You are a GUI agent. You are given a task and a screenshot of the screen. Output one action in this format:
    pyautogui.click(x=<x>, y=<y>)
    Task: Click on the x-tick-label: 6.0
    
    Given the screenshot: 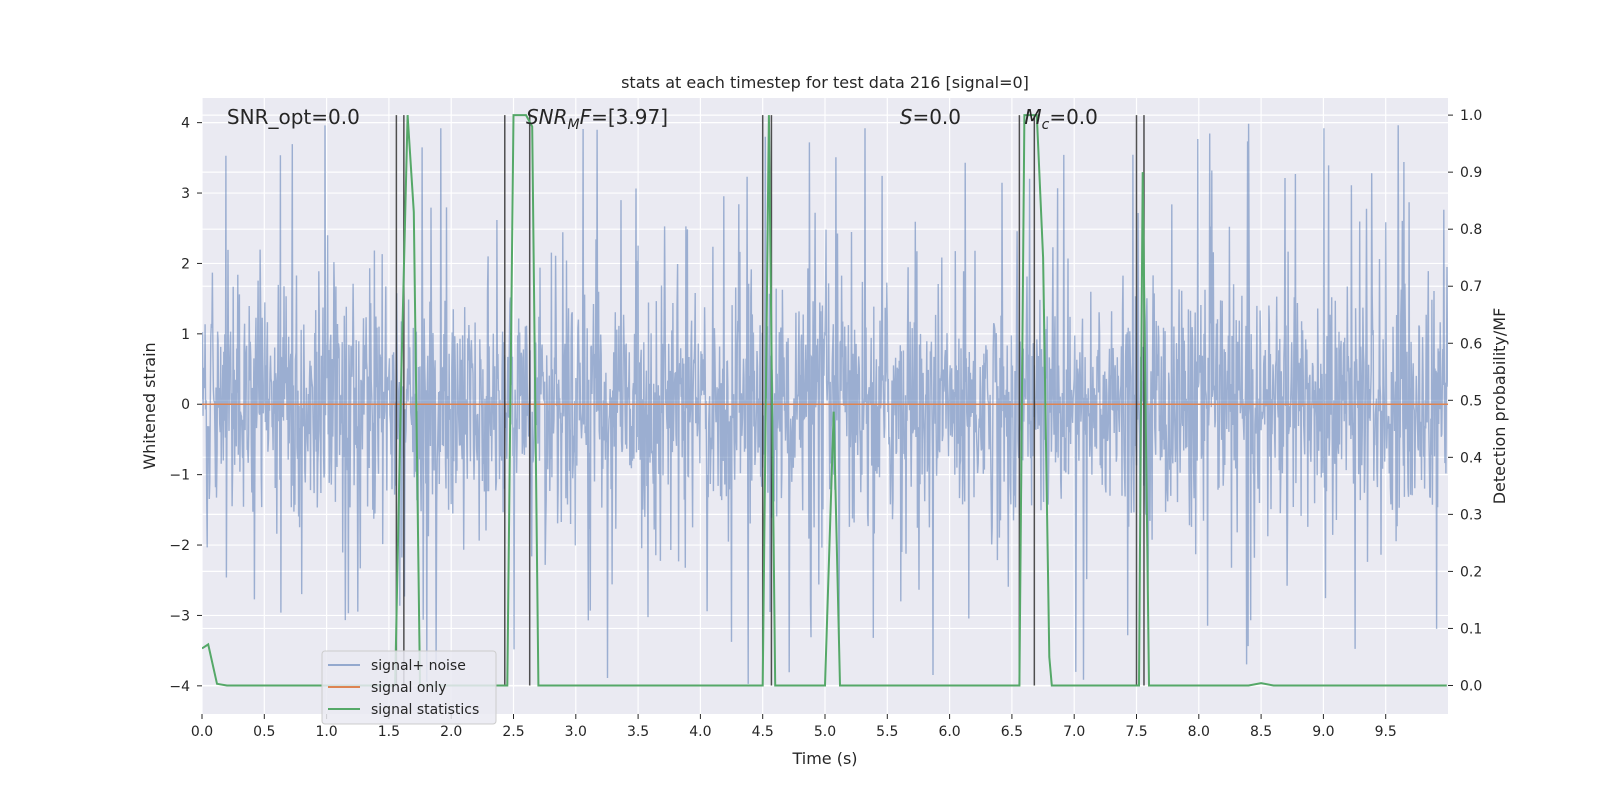 What is the action you would take?
    pyautogui.click(x=949, y=732)
    